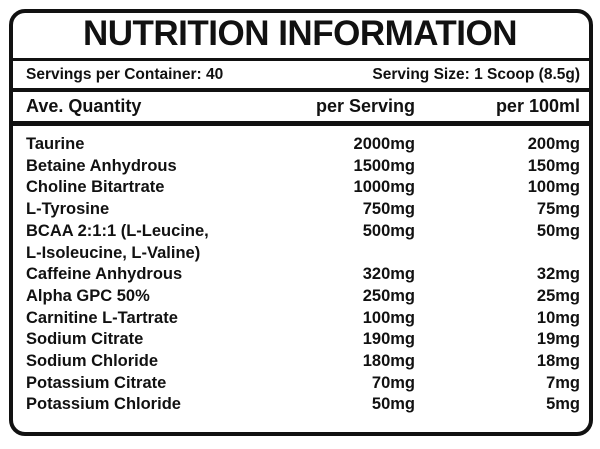  Describe the element at coordinates (96, 382) in the screenshot. I see `nutrient-name: Potassium Citrate` at that location.